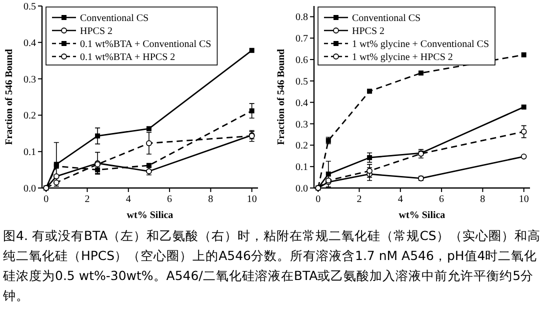 The image size is (544, 320). I want to click on y-tick-label: 0.7, so click(302, 39).